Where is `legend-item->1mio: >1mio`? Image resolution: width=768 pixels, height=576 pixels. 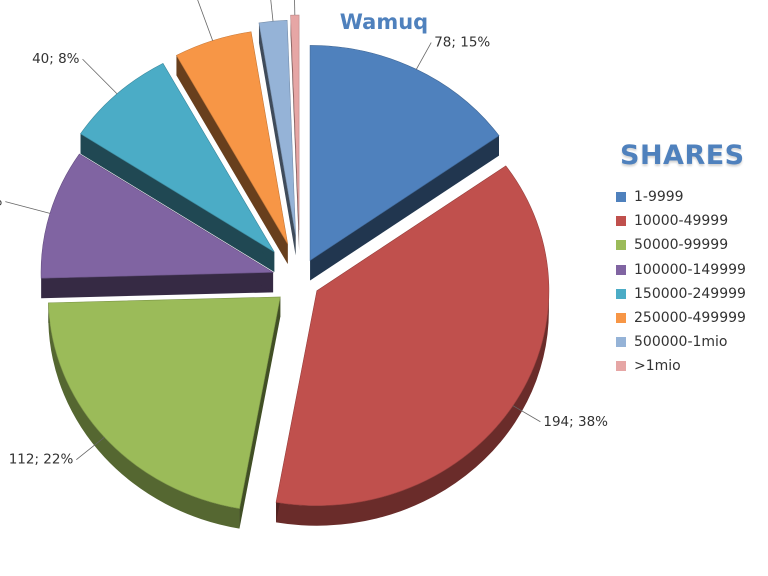 legend-item->1mio: >1mio is located at coordinates (691, 366).